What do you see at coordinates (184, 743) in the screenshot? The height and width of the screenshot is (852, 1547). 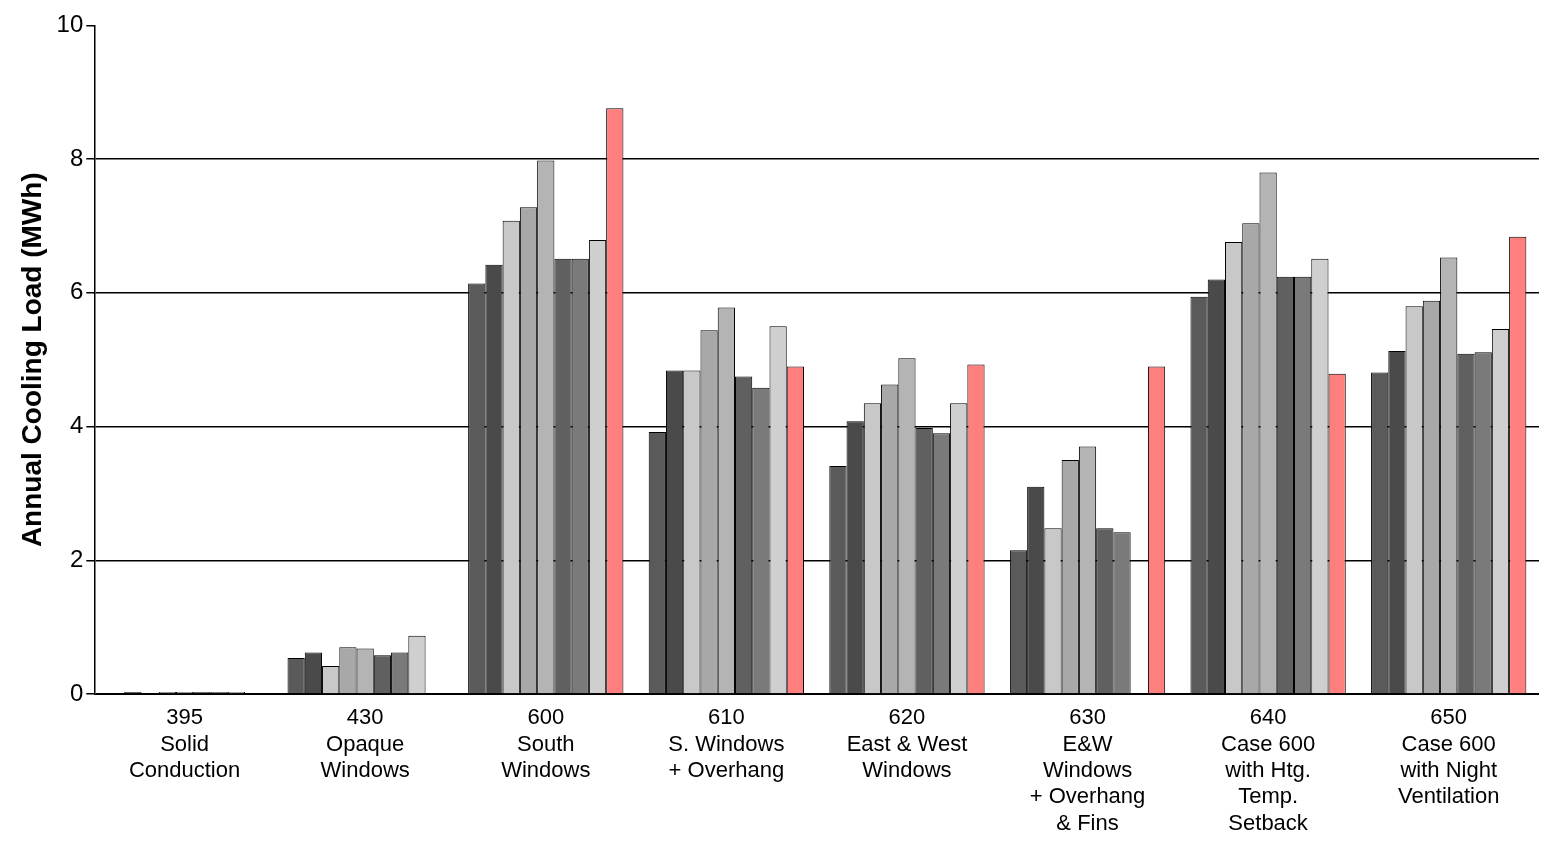 I see `x-tick-label: 395 Solid Conduction` at bounding box center [184, 743].